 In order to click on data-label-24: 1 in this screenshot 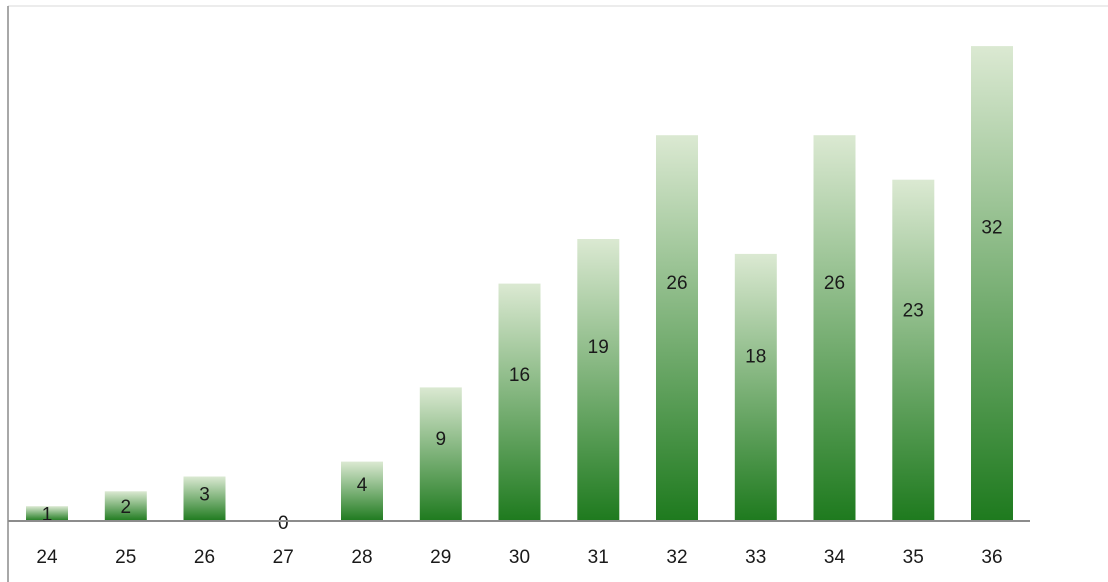, I will do `click(47, 515)`.